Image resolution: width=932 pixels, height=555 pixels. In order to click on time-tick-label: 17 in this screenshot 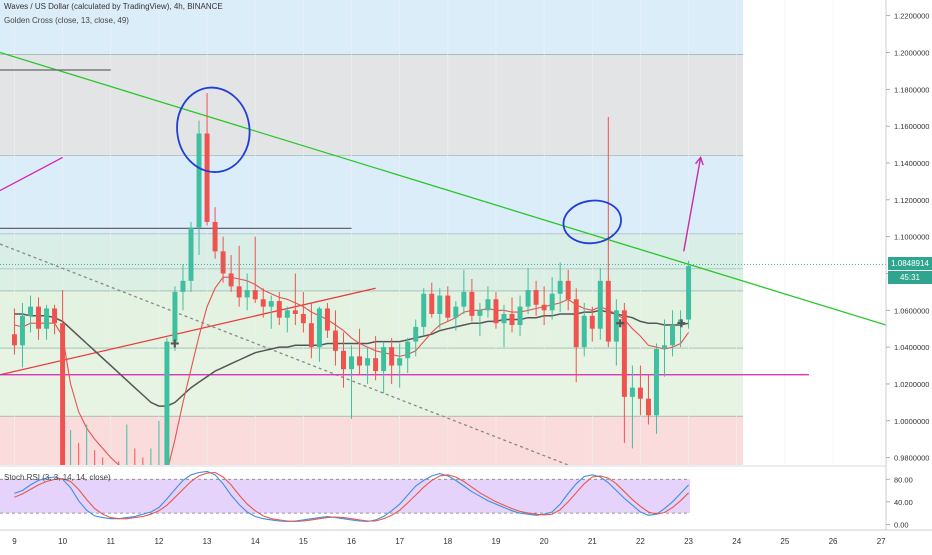, I will do `click(399, 541)`.